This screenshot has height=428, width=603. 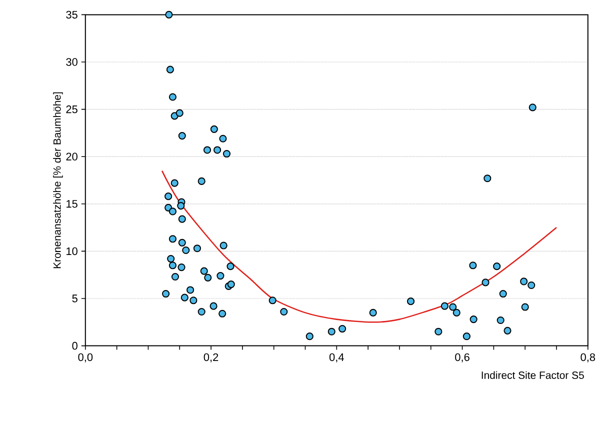 What do you see at coordinates (72, 156) in the screenshot?
I see `y-tick-label: 20` at bounding box center [72, 156].